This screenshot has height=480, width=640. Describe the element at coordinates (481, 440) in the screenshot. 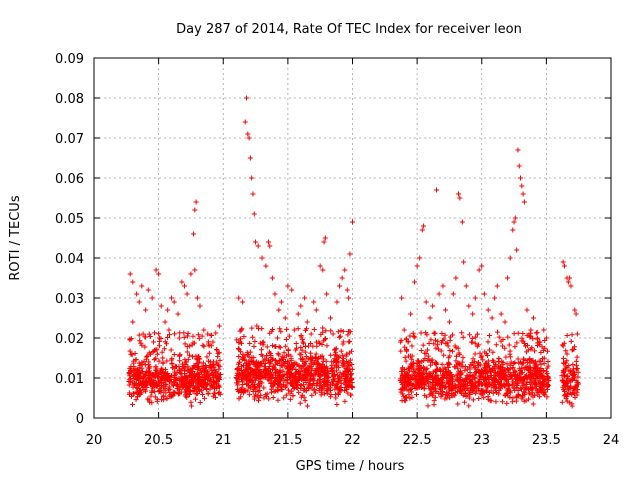

I see `x-tick-label: 23` at that location.